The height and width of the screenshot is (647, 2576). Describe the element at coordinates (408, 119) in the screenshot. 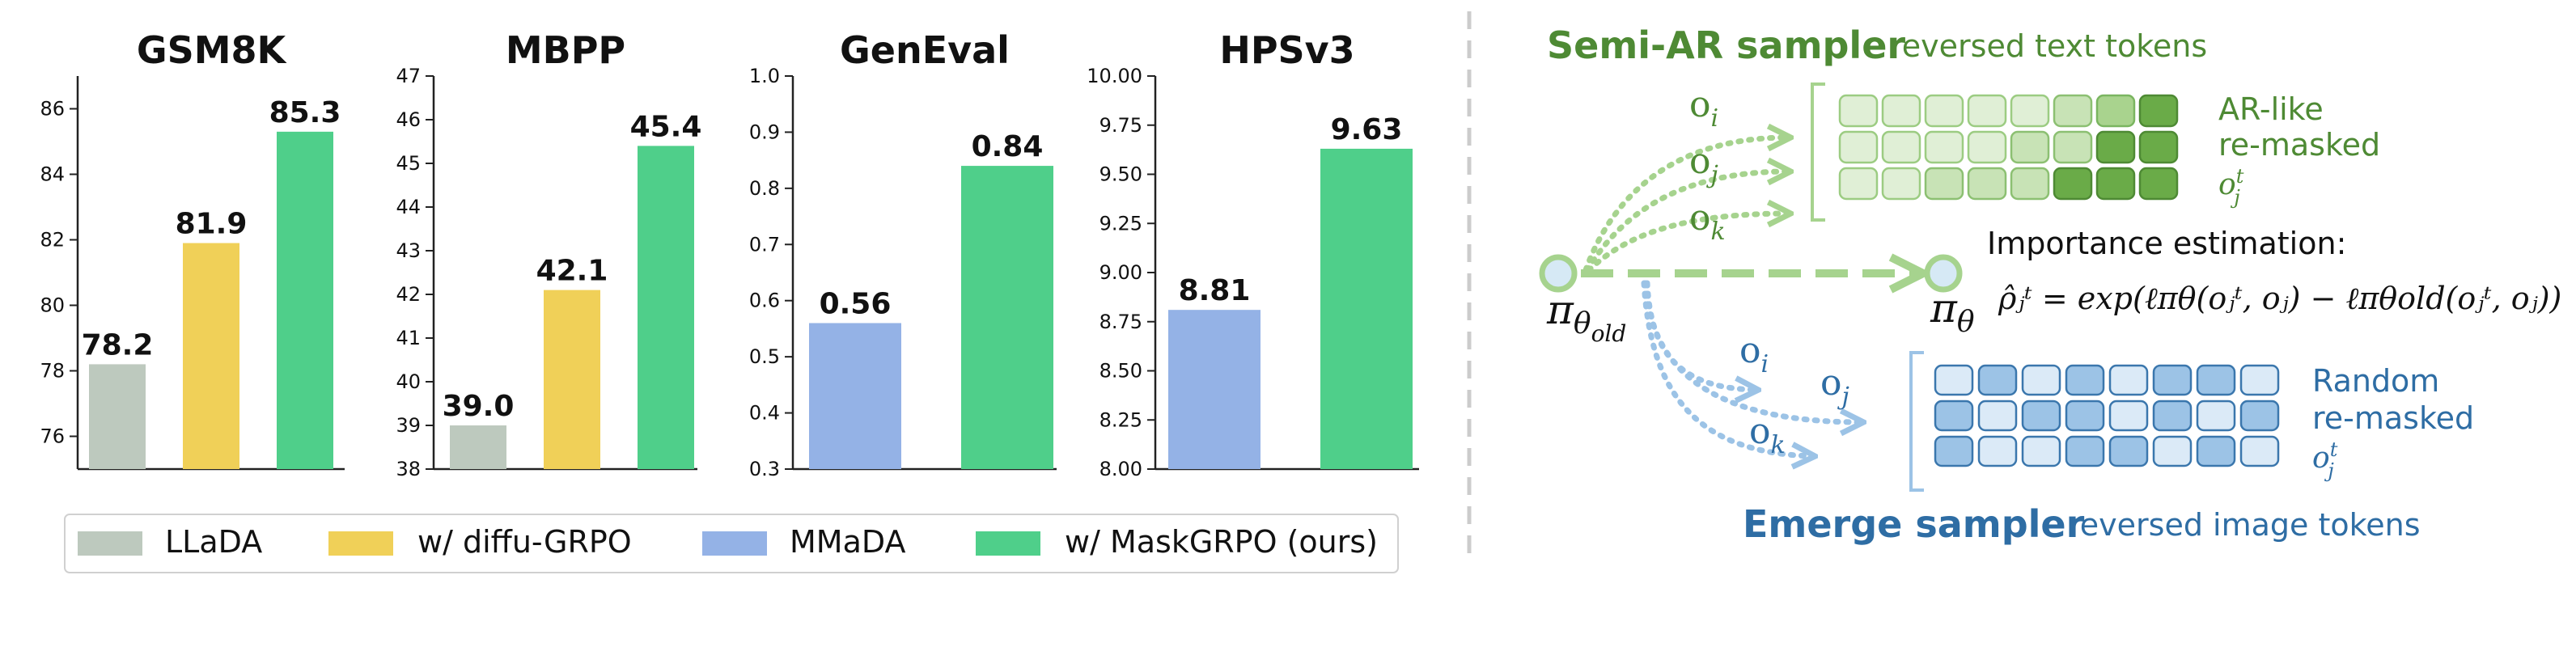

I see `y-tick-label: 46` at that location.